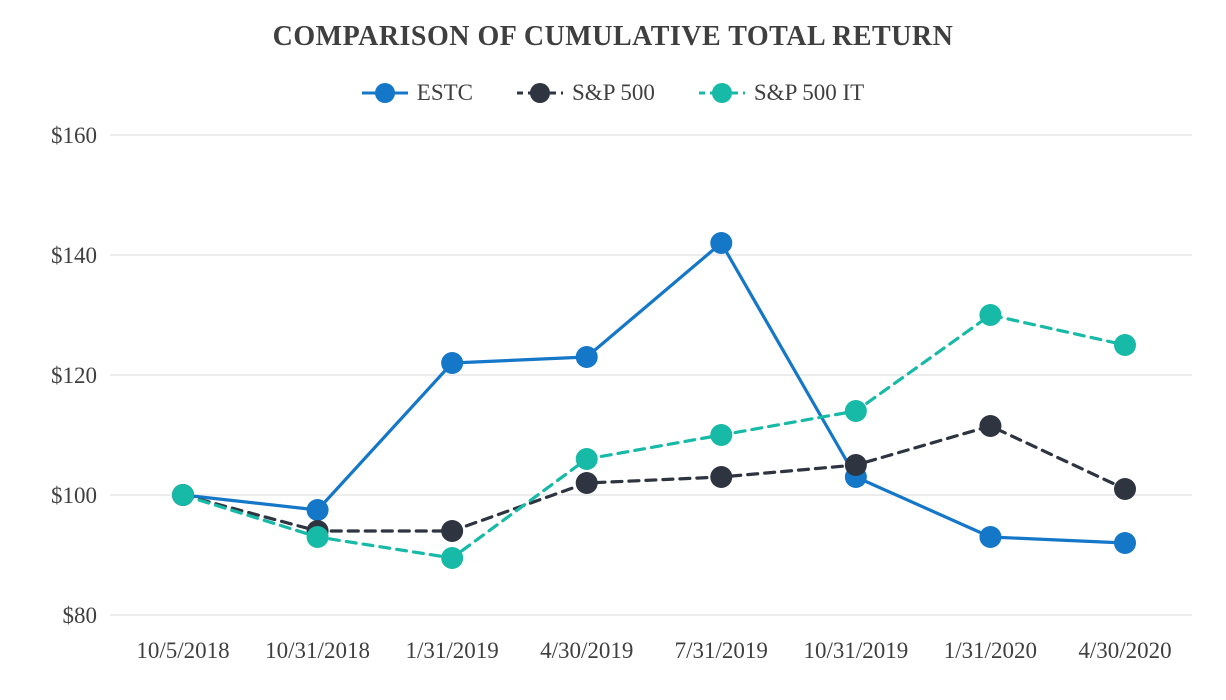 The width and height of the screenshot is (1226, 700). What do you see at coordinates (452, 650) in the screenshot?
I see `x-axis-tick-label: 1/31/2019` at bounding box center [452, 650].